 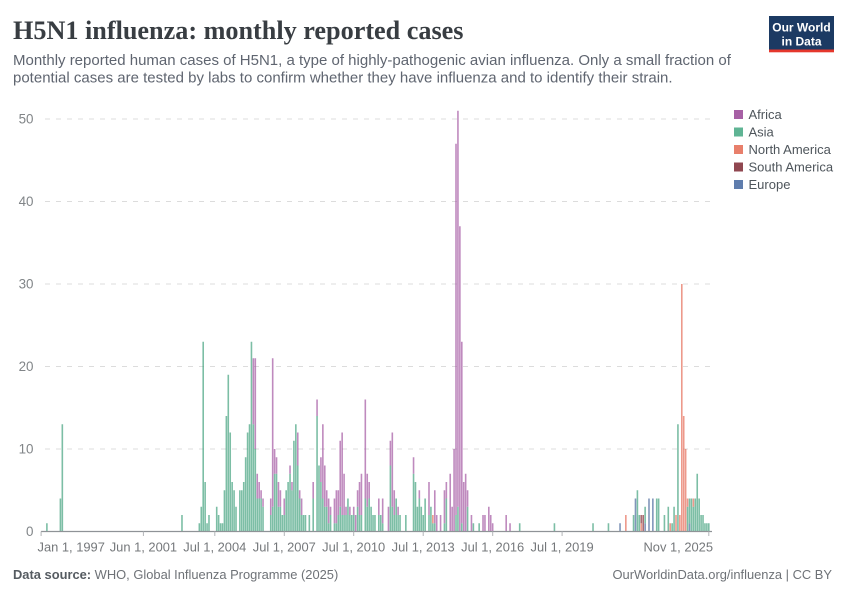 I want to click on svg-text:H5N1 influenza: monthly report: H5N1 influenza: monthly reported cases, so click(x=238, y=30).